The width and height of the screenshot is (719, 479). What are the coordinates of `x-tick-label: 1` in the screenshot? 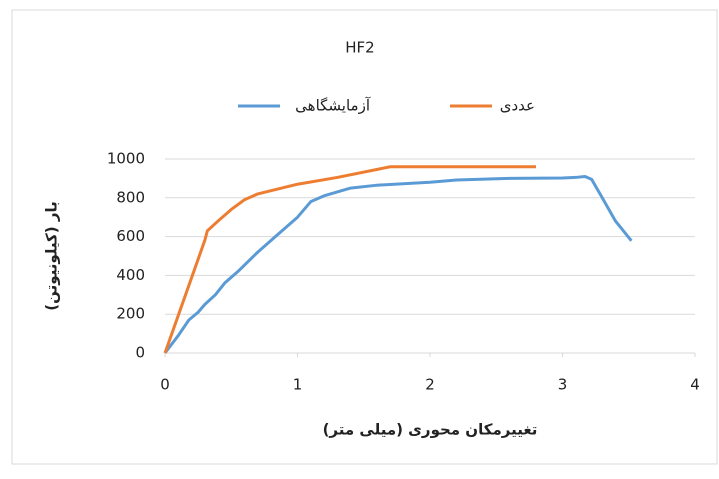 It's located at (298, 385).